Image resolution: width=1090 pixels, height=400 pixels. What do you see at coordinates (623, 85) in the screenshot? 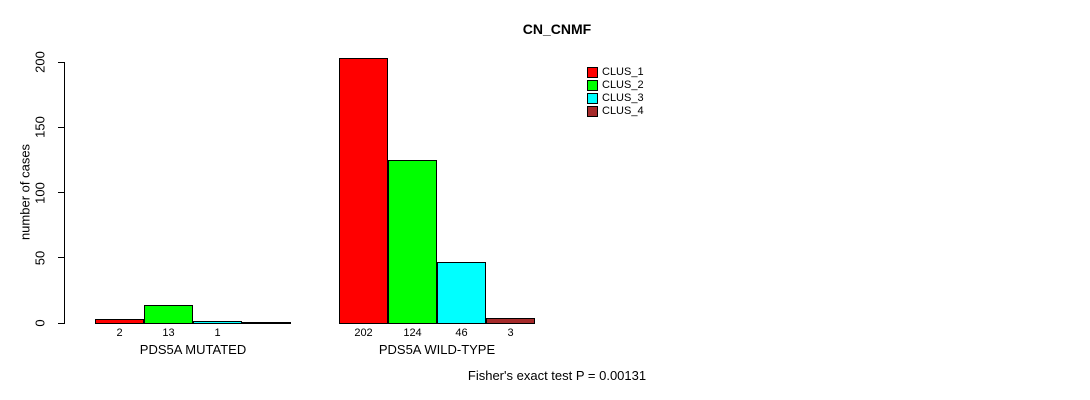
I see `legend-label: CLUS_2` at bounding box center [623, 85].